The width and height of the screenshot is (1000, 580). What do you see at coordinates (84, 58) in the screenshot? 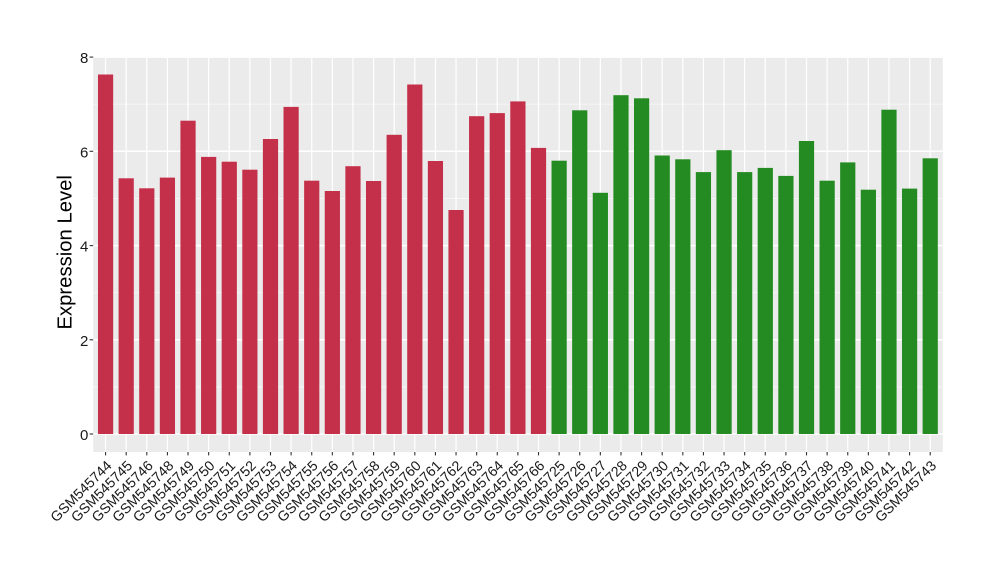
I see `svg-text: 8` at bounding box center [84, 58].